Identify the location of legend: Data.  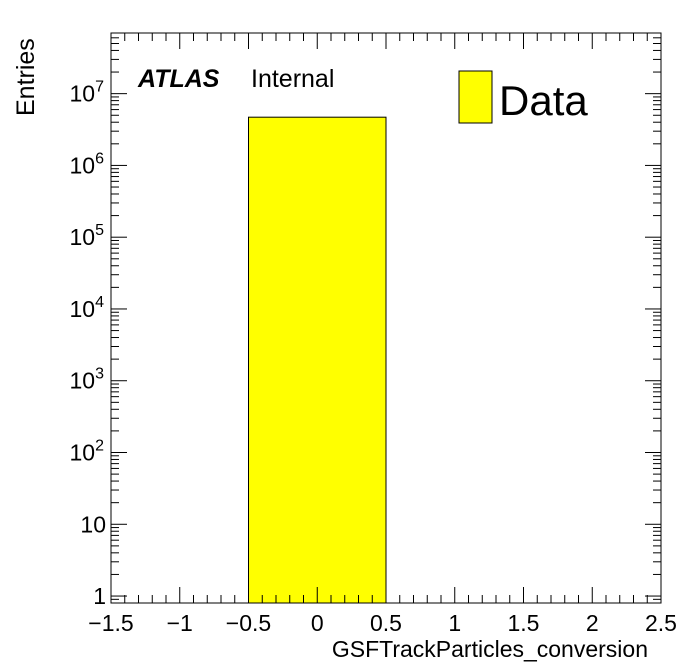
(523, 97).